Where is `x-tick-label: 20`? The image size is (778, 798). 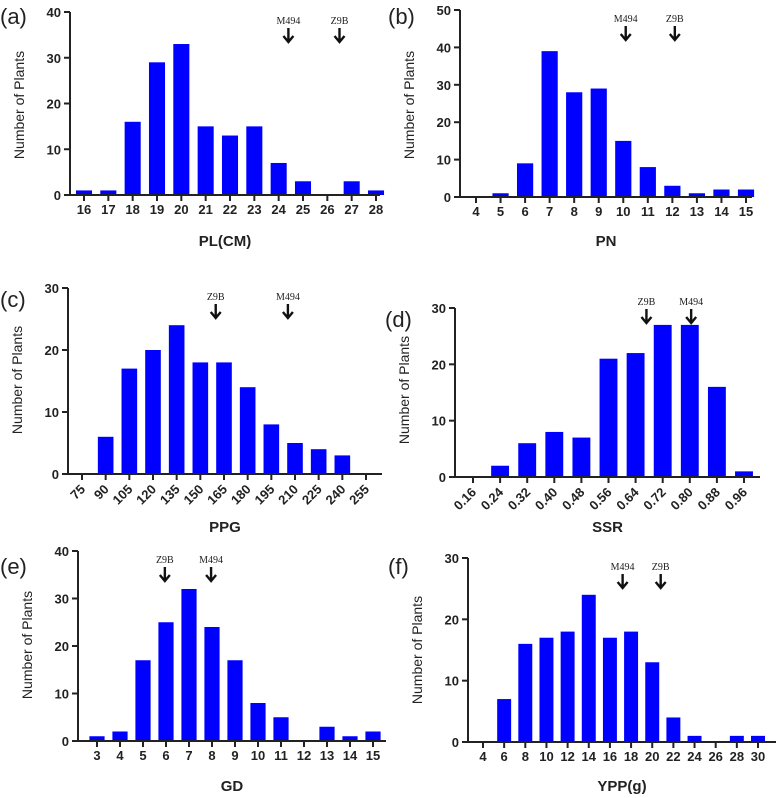 x-tick-label: 20 is located at coordinates (652, 756).